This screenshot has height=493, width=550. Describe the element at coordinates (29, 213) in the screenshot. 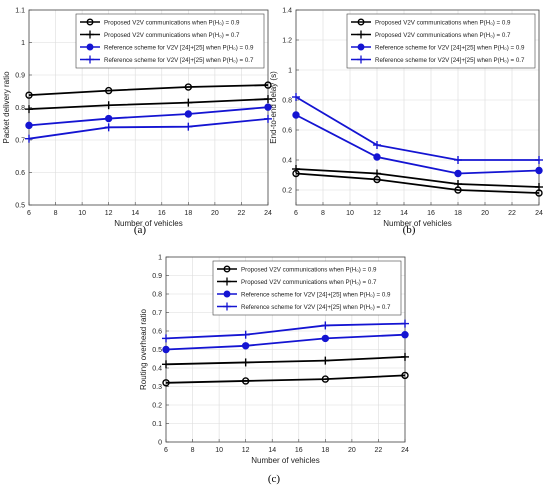

I see `x-tick-label: 6` at that location.